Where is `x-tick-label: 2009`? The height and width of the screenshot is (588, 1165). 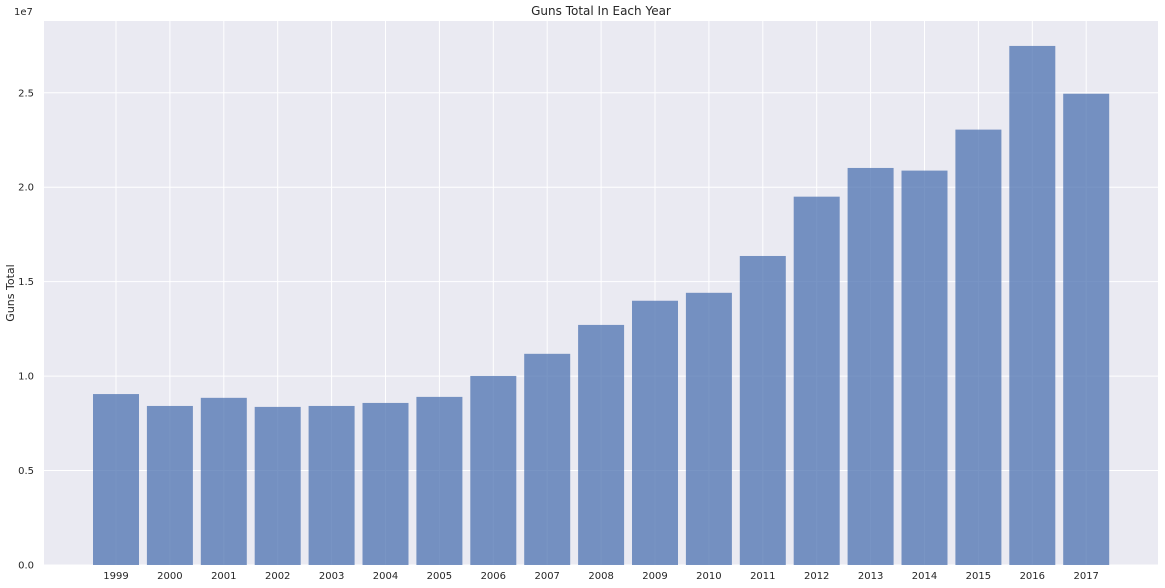
x-tick-label: 2009 is located at coordinates (654, 576).